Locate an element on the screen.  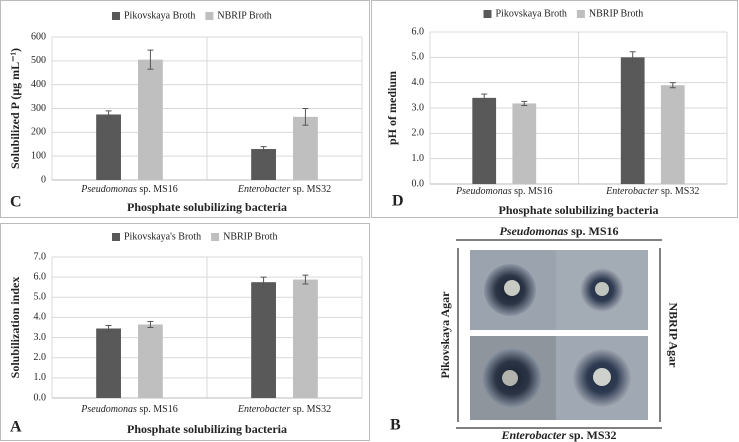
photo-grid is located at coordinates (559, 334).